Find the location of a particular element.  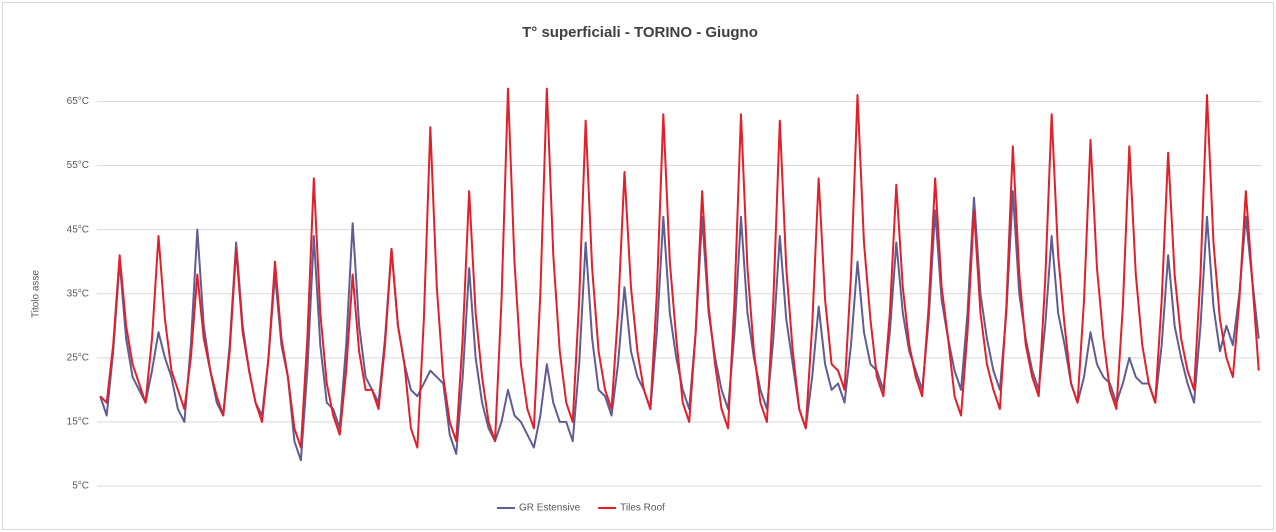

y-tick-label: 15°C is located at coordinates (78, 422).